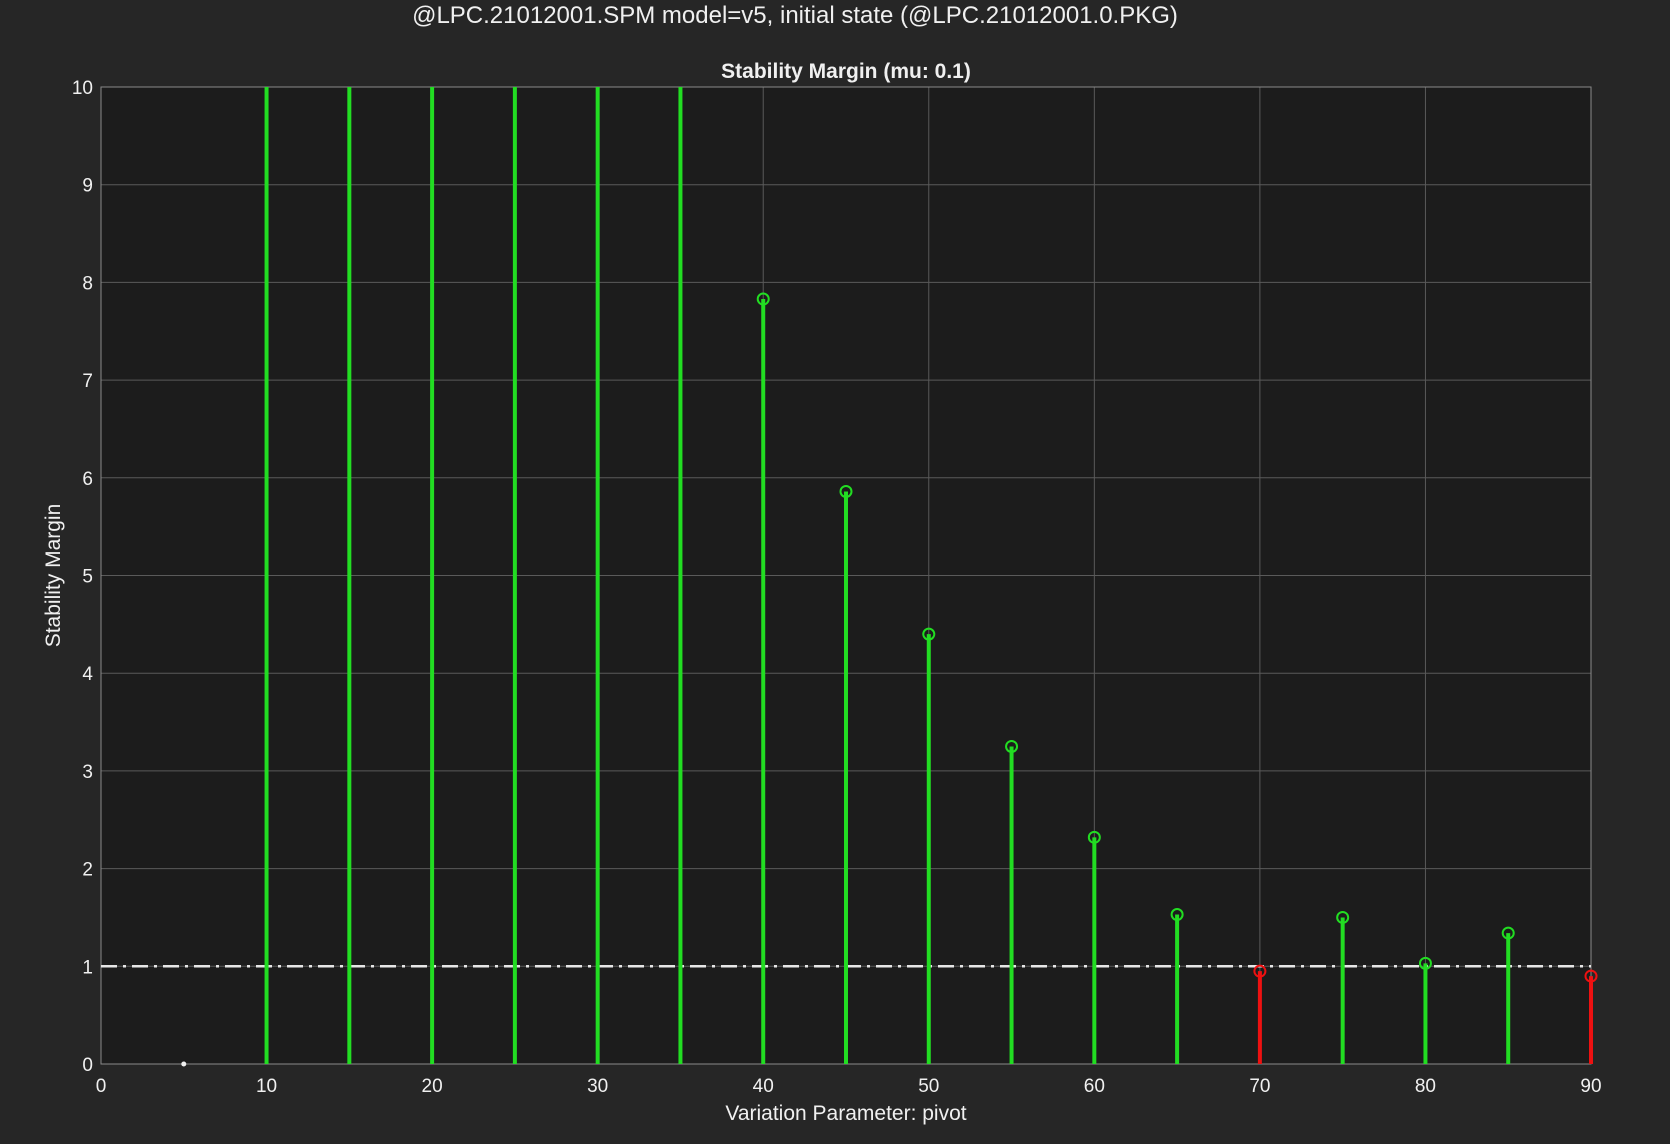  I want to click on x-tick-label: 80, so click(1425, 1086).